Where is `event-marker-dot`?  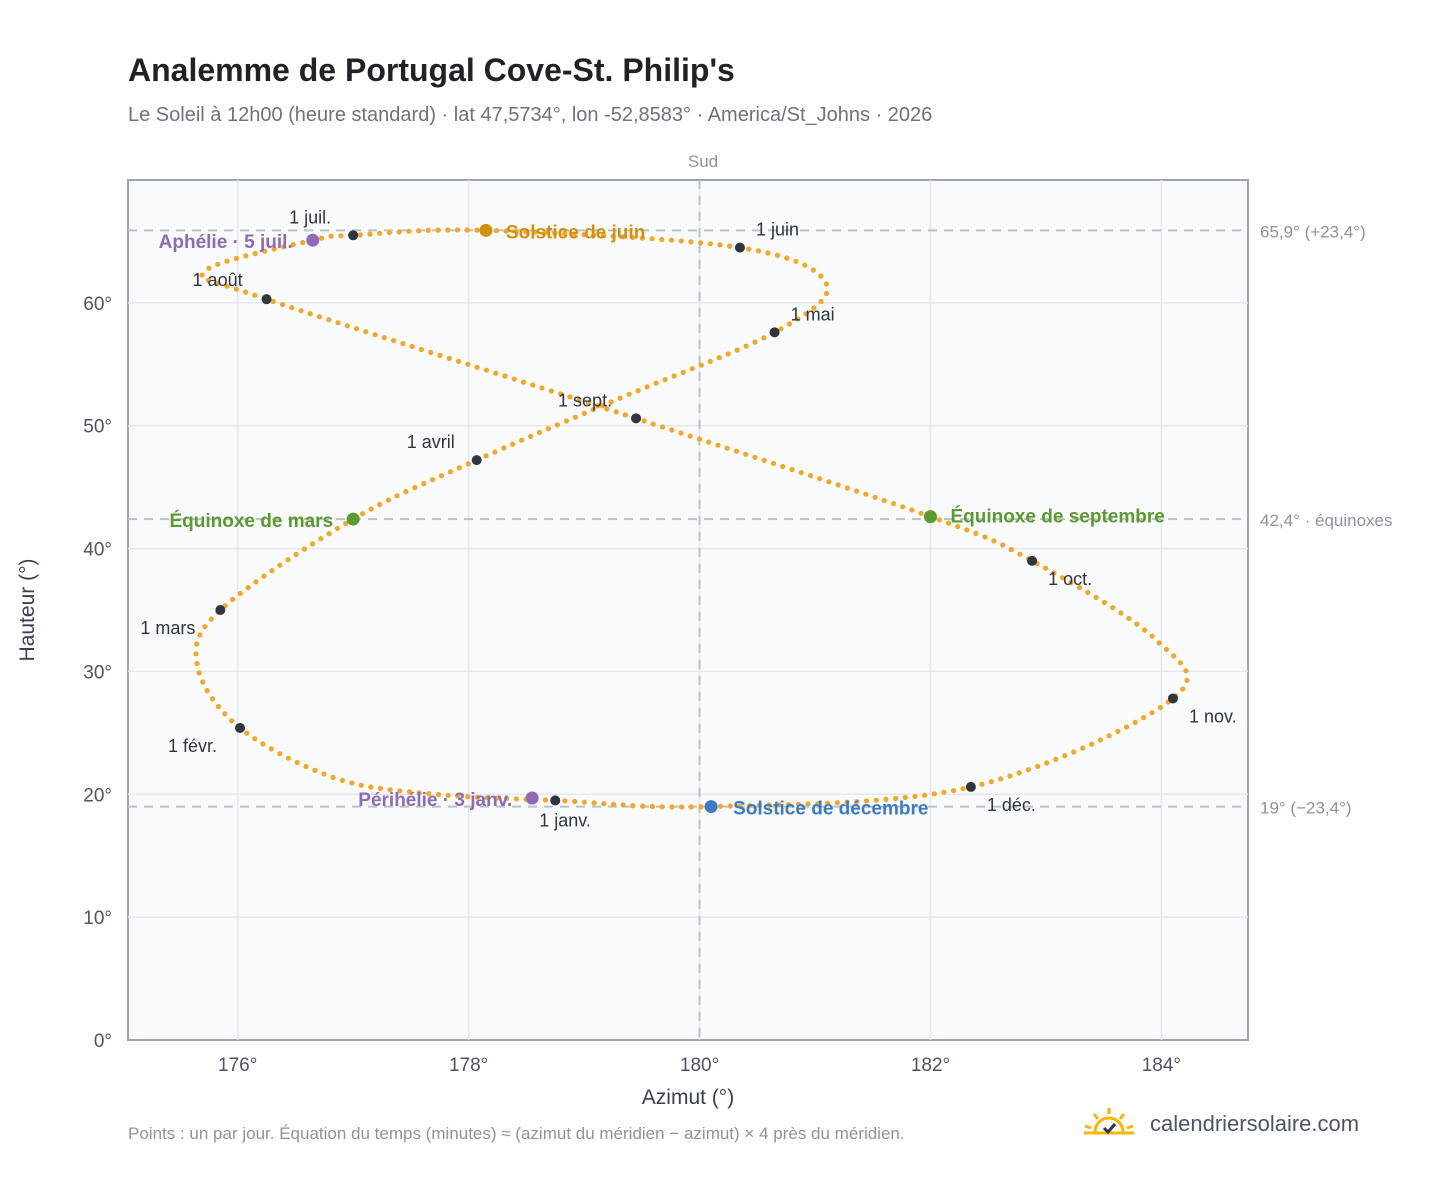 event-marker-dot is located at coordinates (313, 240).